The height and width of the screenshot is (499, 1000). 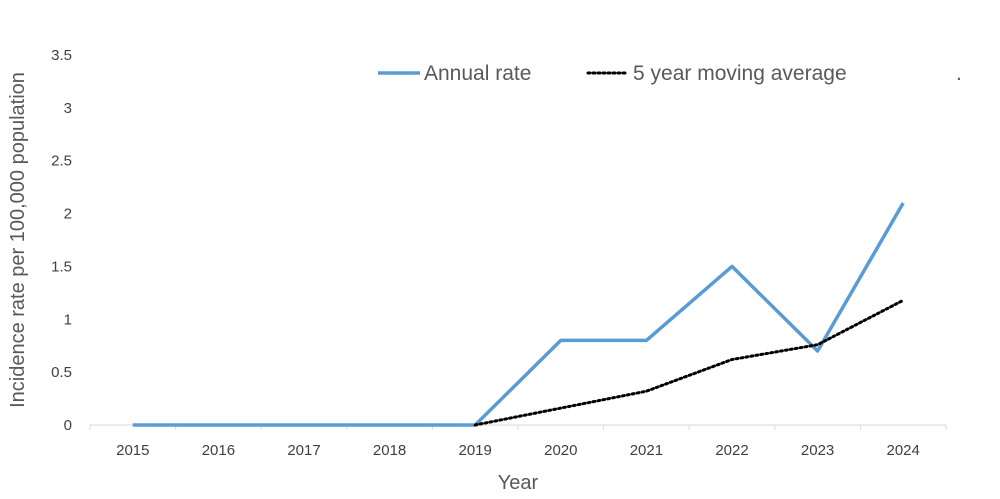 I want to click on y-tick-label: 3.5, so click(x=61, y=55).